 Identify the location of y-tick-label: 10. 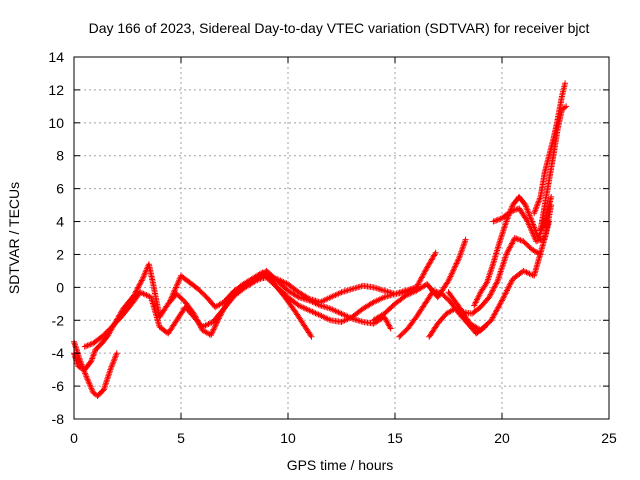
(56, 123).